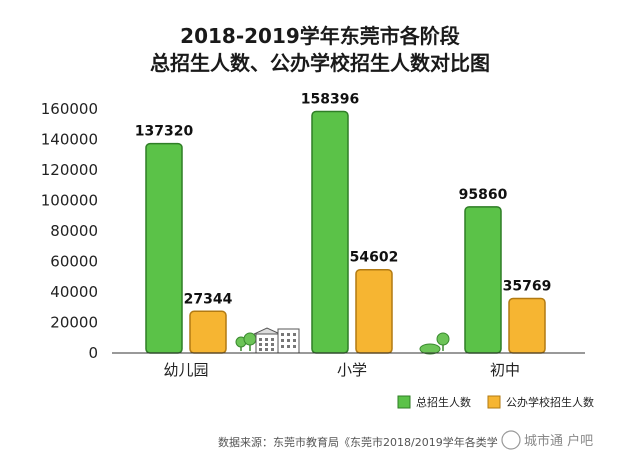 The width and height of the screenshot is (640, 474). What do you see at coordinates (443, 402) in the screenshot?
I see `legend-label: 总招生人数` at bounding box center [443, 402].